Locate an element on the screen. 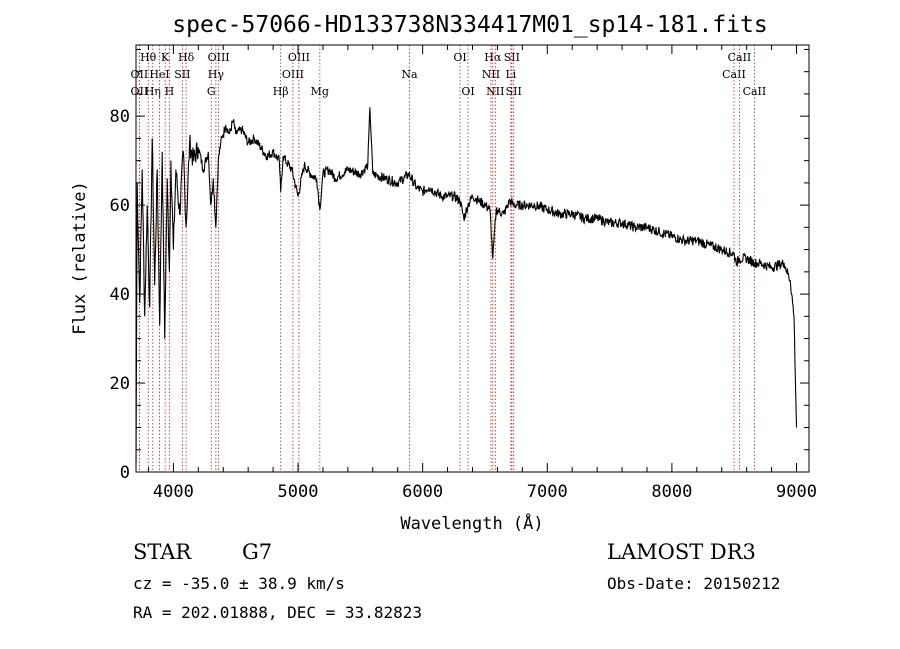  x-tick-label: 7000 is located at coordinates (547, 492).